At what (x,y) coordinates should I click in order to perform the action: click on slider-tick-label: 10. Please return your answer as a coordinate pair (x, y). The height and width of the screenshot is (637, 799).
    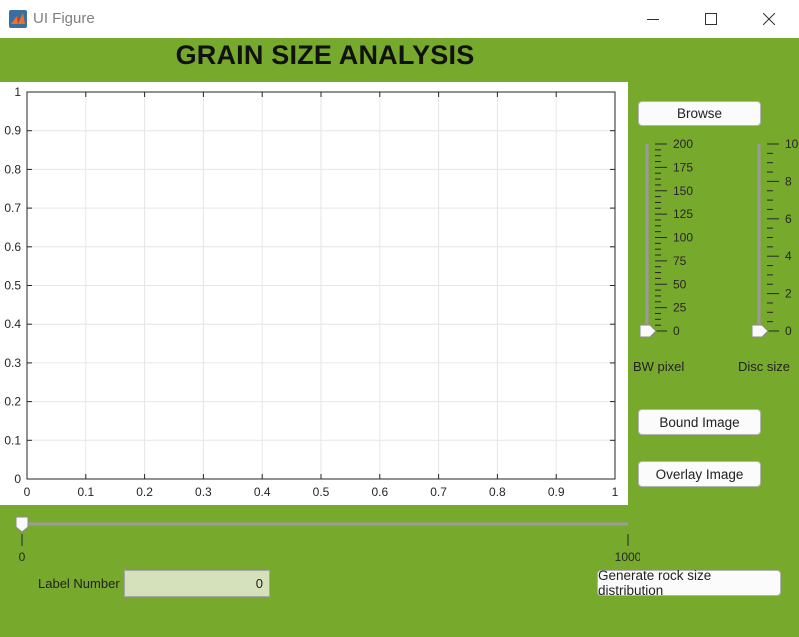
    Looking at the image, I should click on (792, 144).